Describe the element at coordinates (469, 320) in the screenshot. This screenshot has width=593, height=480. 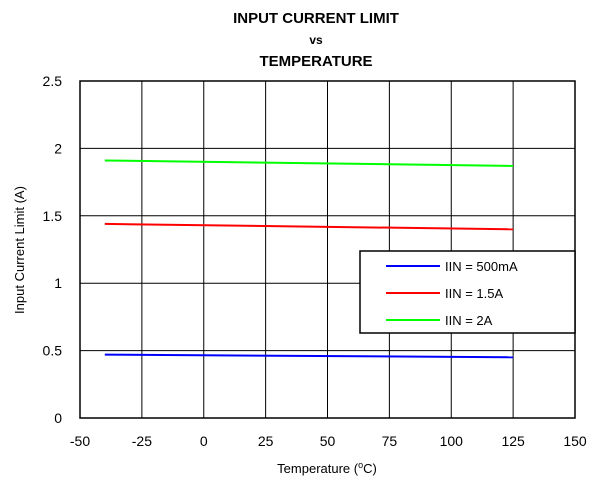
I see `legend-label: IIN = 2A` at that location.